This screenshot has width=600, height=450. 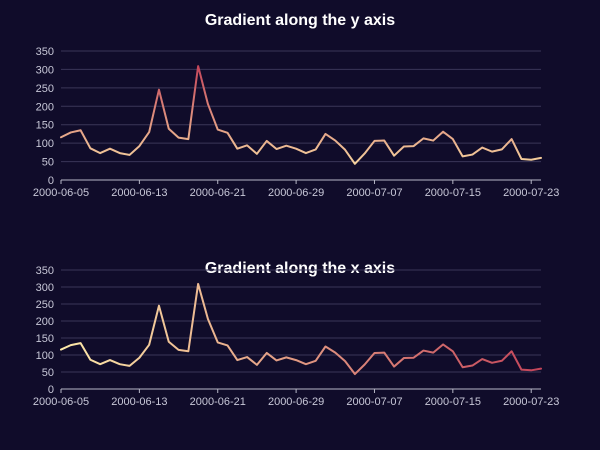 I want to click on chart-title: Gradient along the x axis, so click(x=300, y=268).